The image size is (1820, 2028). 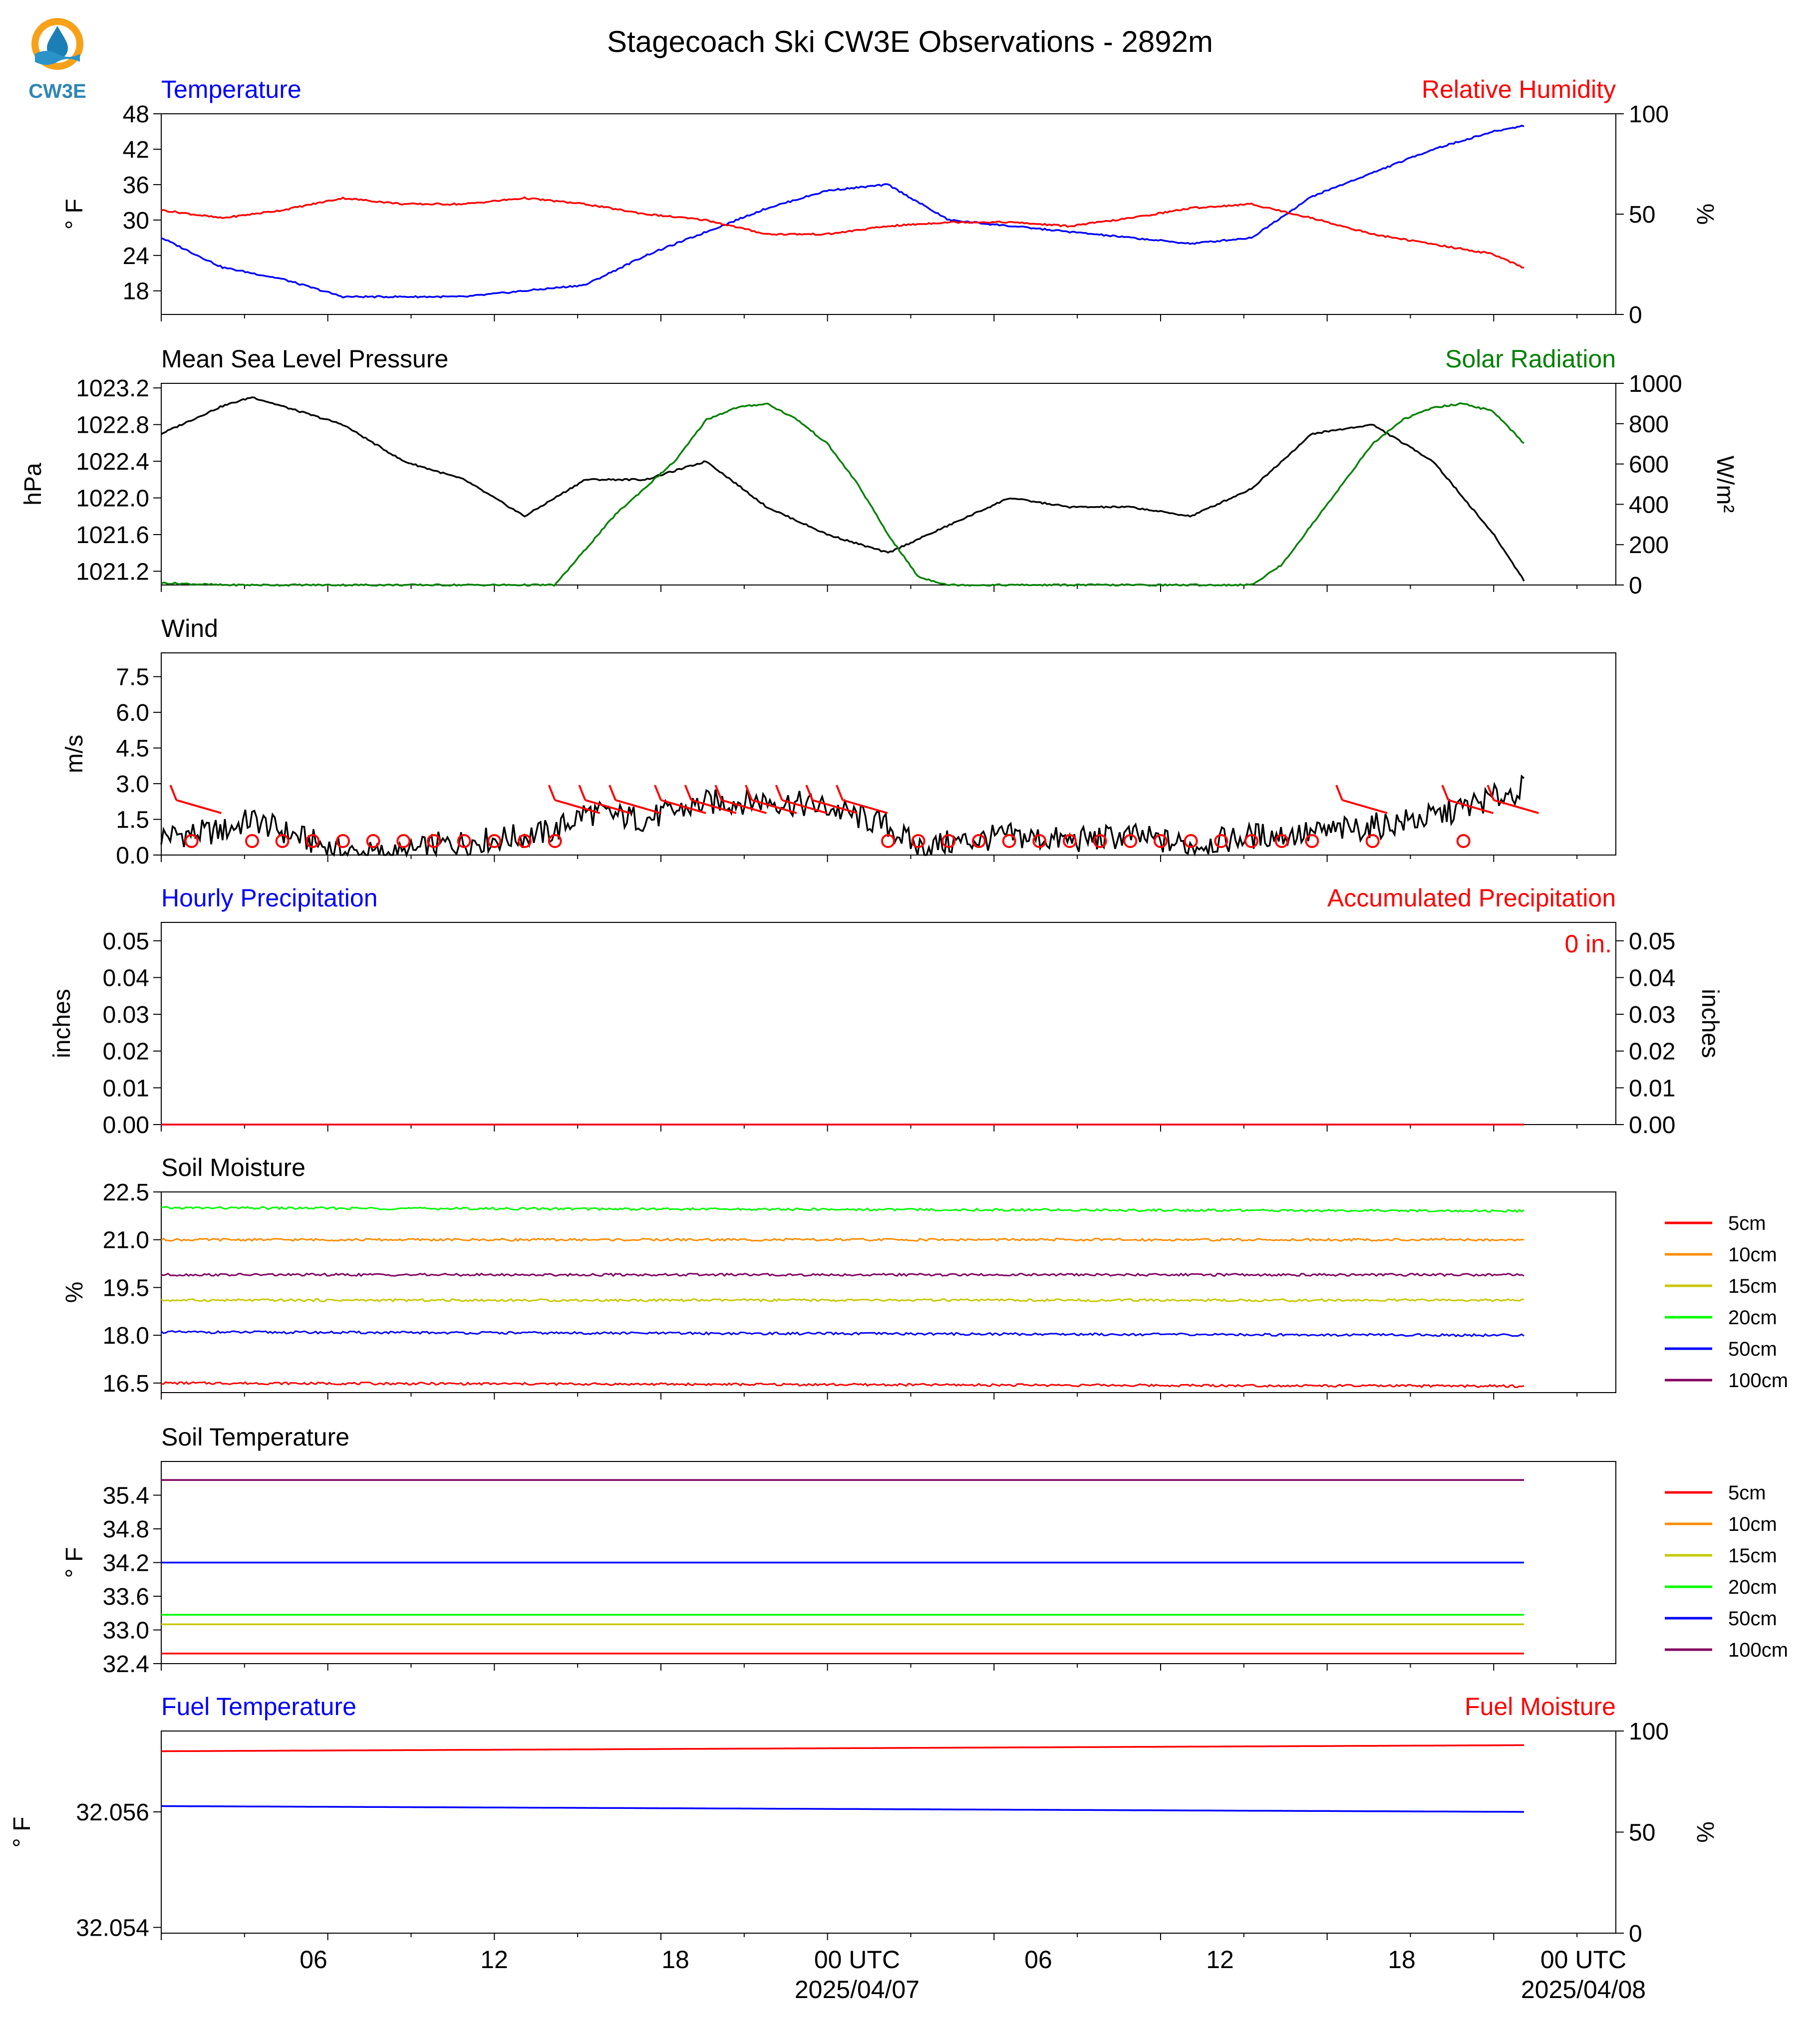 What do you see at coordinates (1530, 359) in the screenshot?
I see `panel-title-right: Solar Radiation` at bounding box center [1530, 359].